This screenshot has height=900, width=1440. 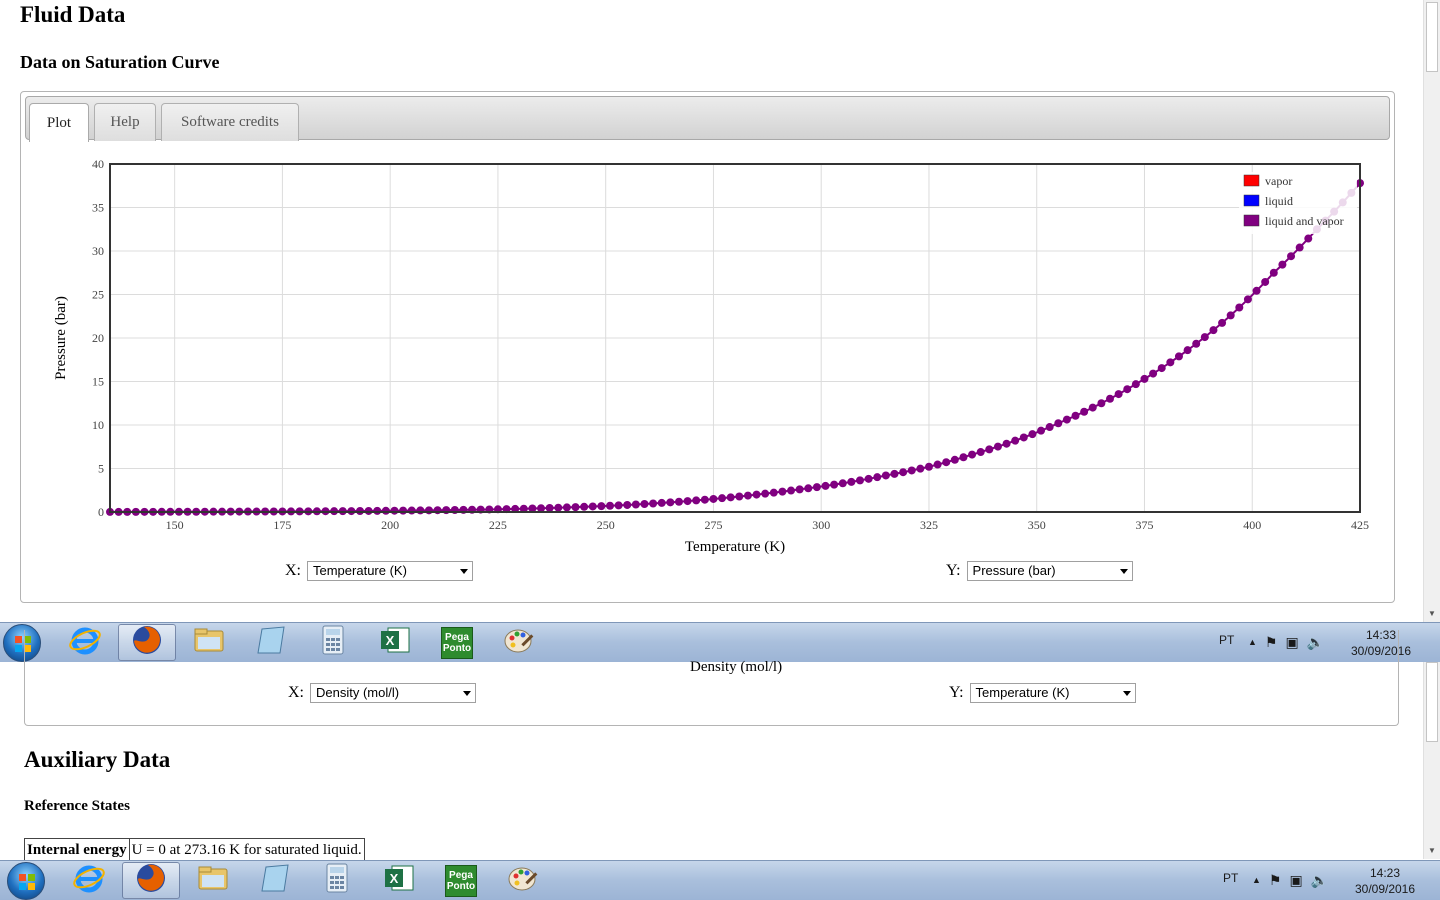 What do you see at coordinates (390, 571) in the screenshot?
I see `x-axis-select: Temperature (K)` at bounding box center [390, 571].